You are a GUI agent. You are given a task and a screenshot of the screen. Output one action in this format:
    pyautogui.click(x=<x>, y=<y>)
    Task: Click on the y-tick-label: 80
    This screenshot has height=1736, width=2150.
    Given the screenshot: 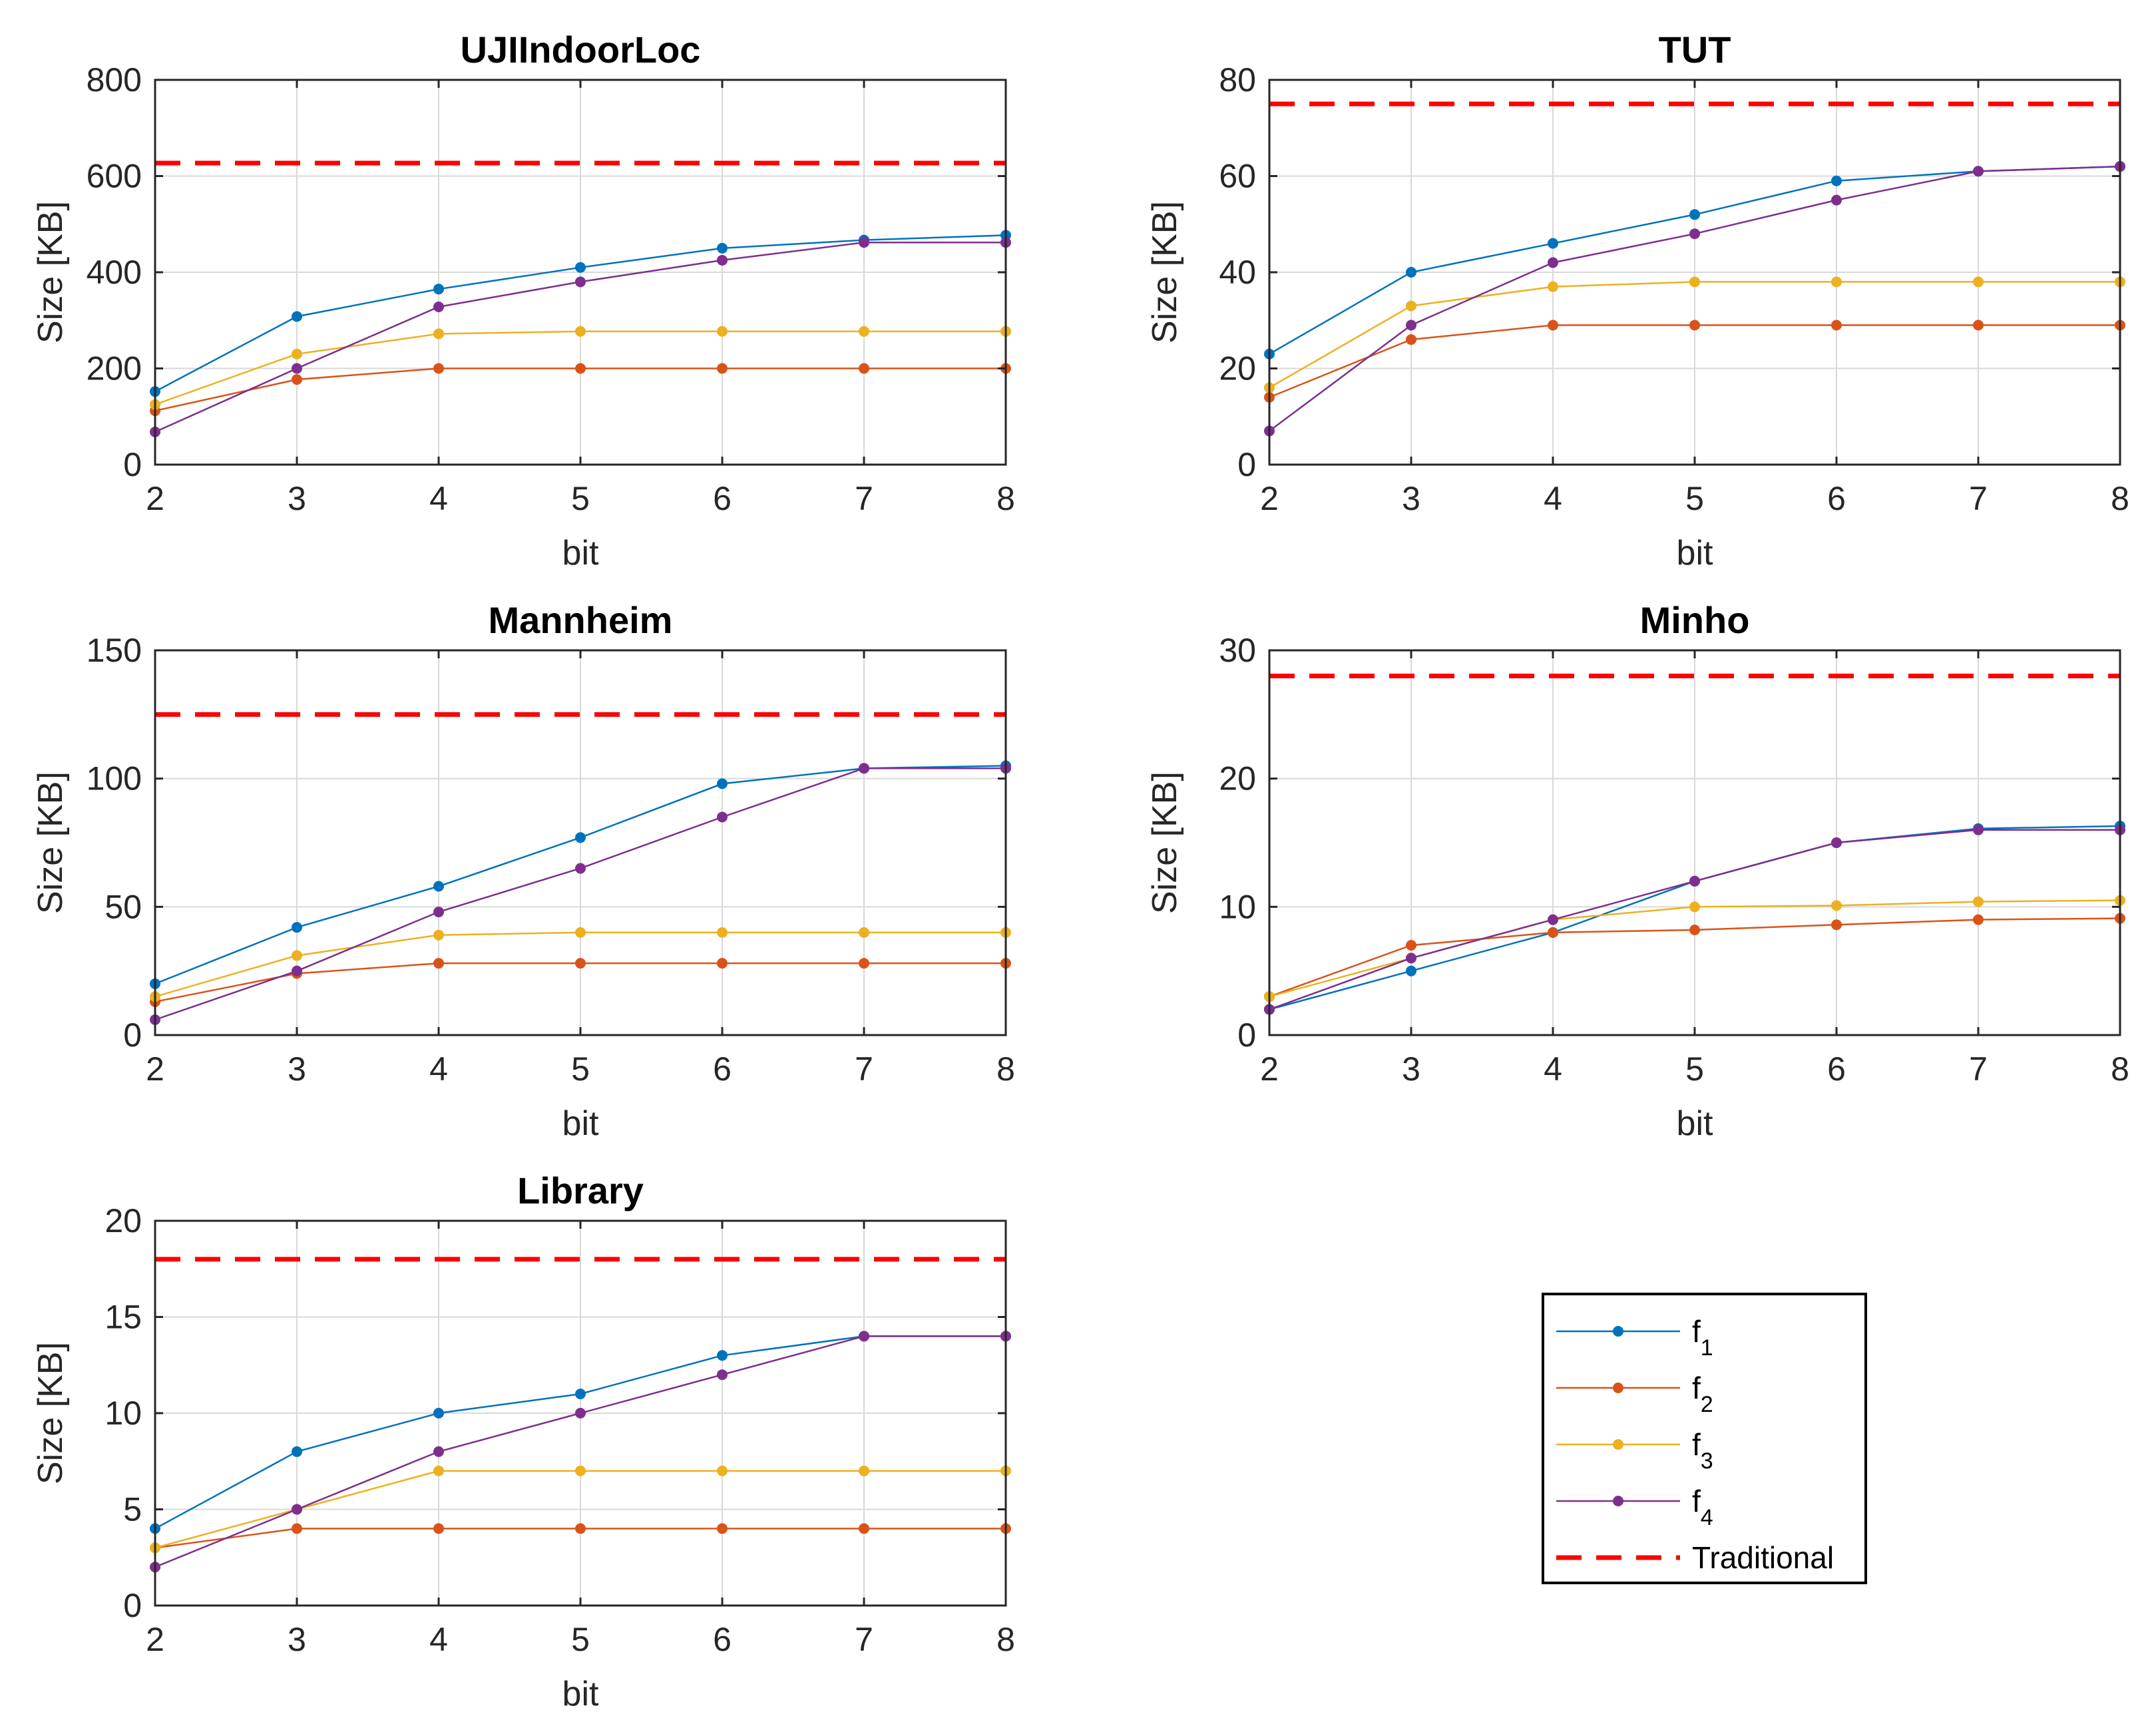 What is the action you would take?
    pyautogui.click(x=1237, y=80)
    